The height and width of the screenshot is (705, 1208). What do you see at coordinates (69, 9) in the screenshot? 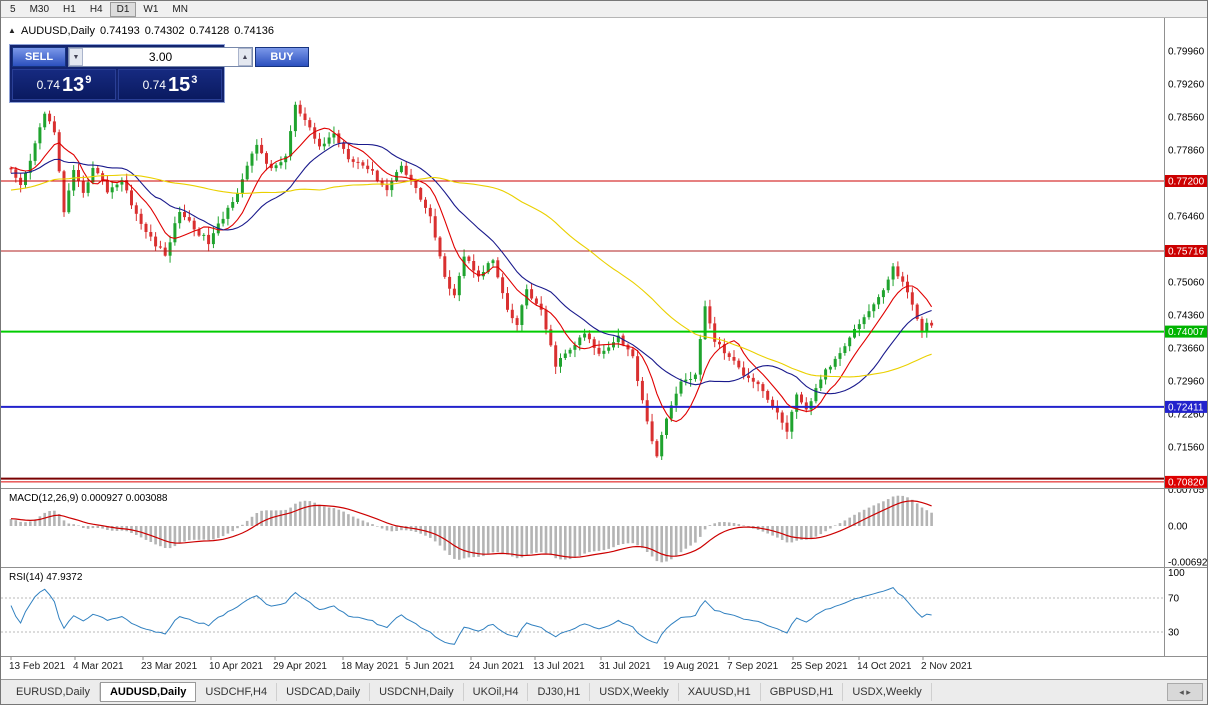
I see `timeframe-button-h1: H1` at bounding box center [69, 9].